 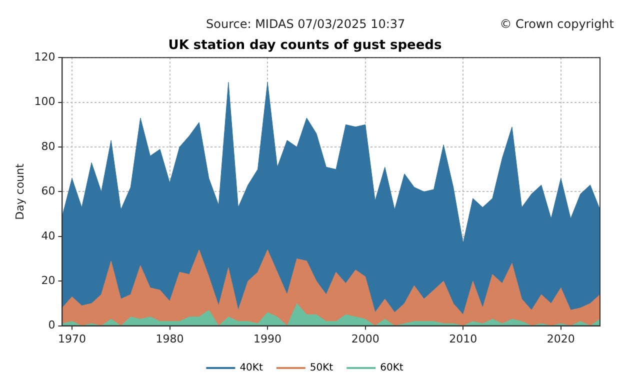 I want to click on y-tick-label: 100, so click(x=45, y=101).